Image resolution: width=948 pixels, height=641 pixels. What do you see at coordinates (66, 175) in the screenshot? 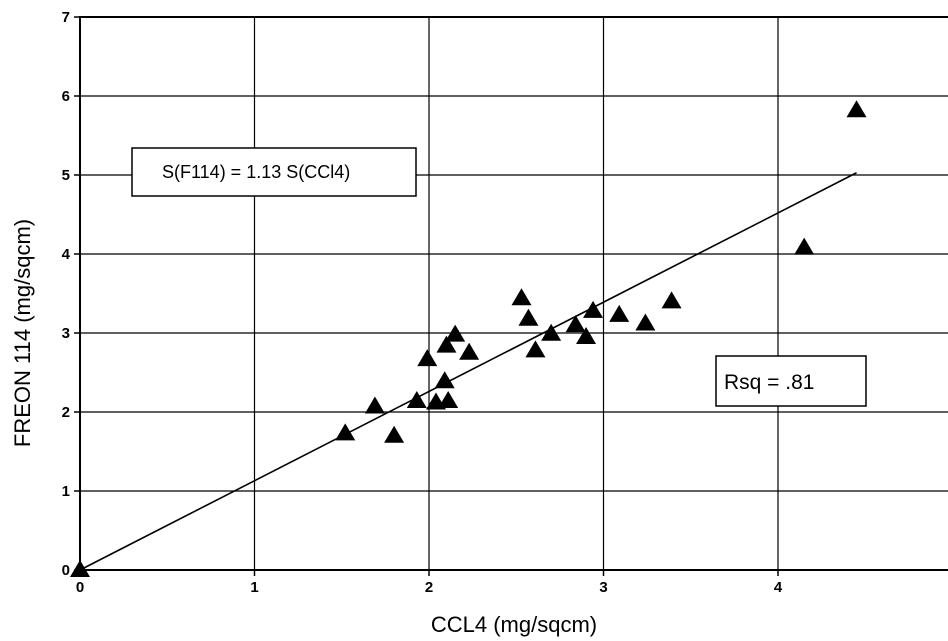
I see `y-tick-label: 5` at bounding box center [66, 175].